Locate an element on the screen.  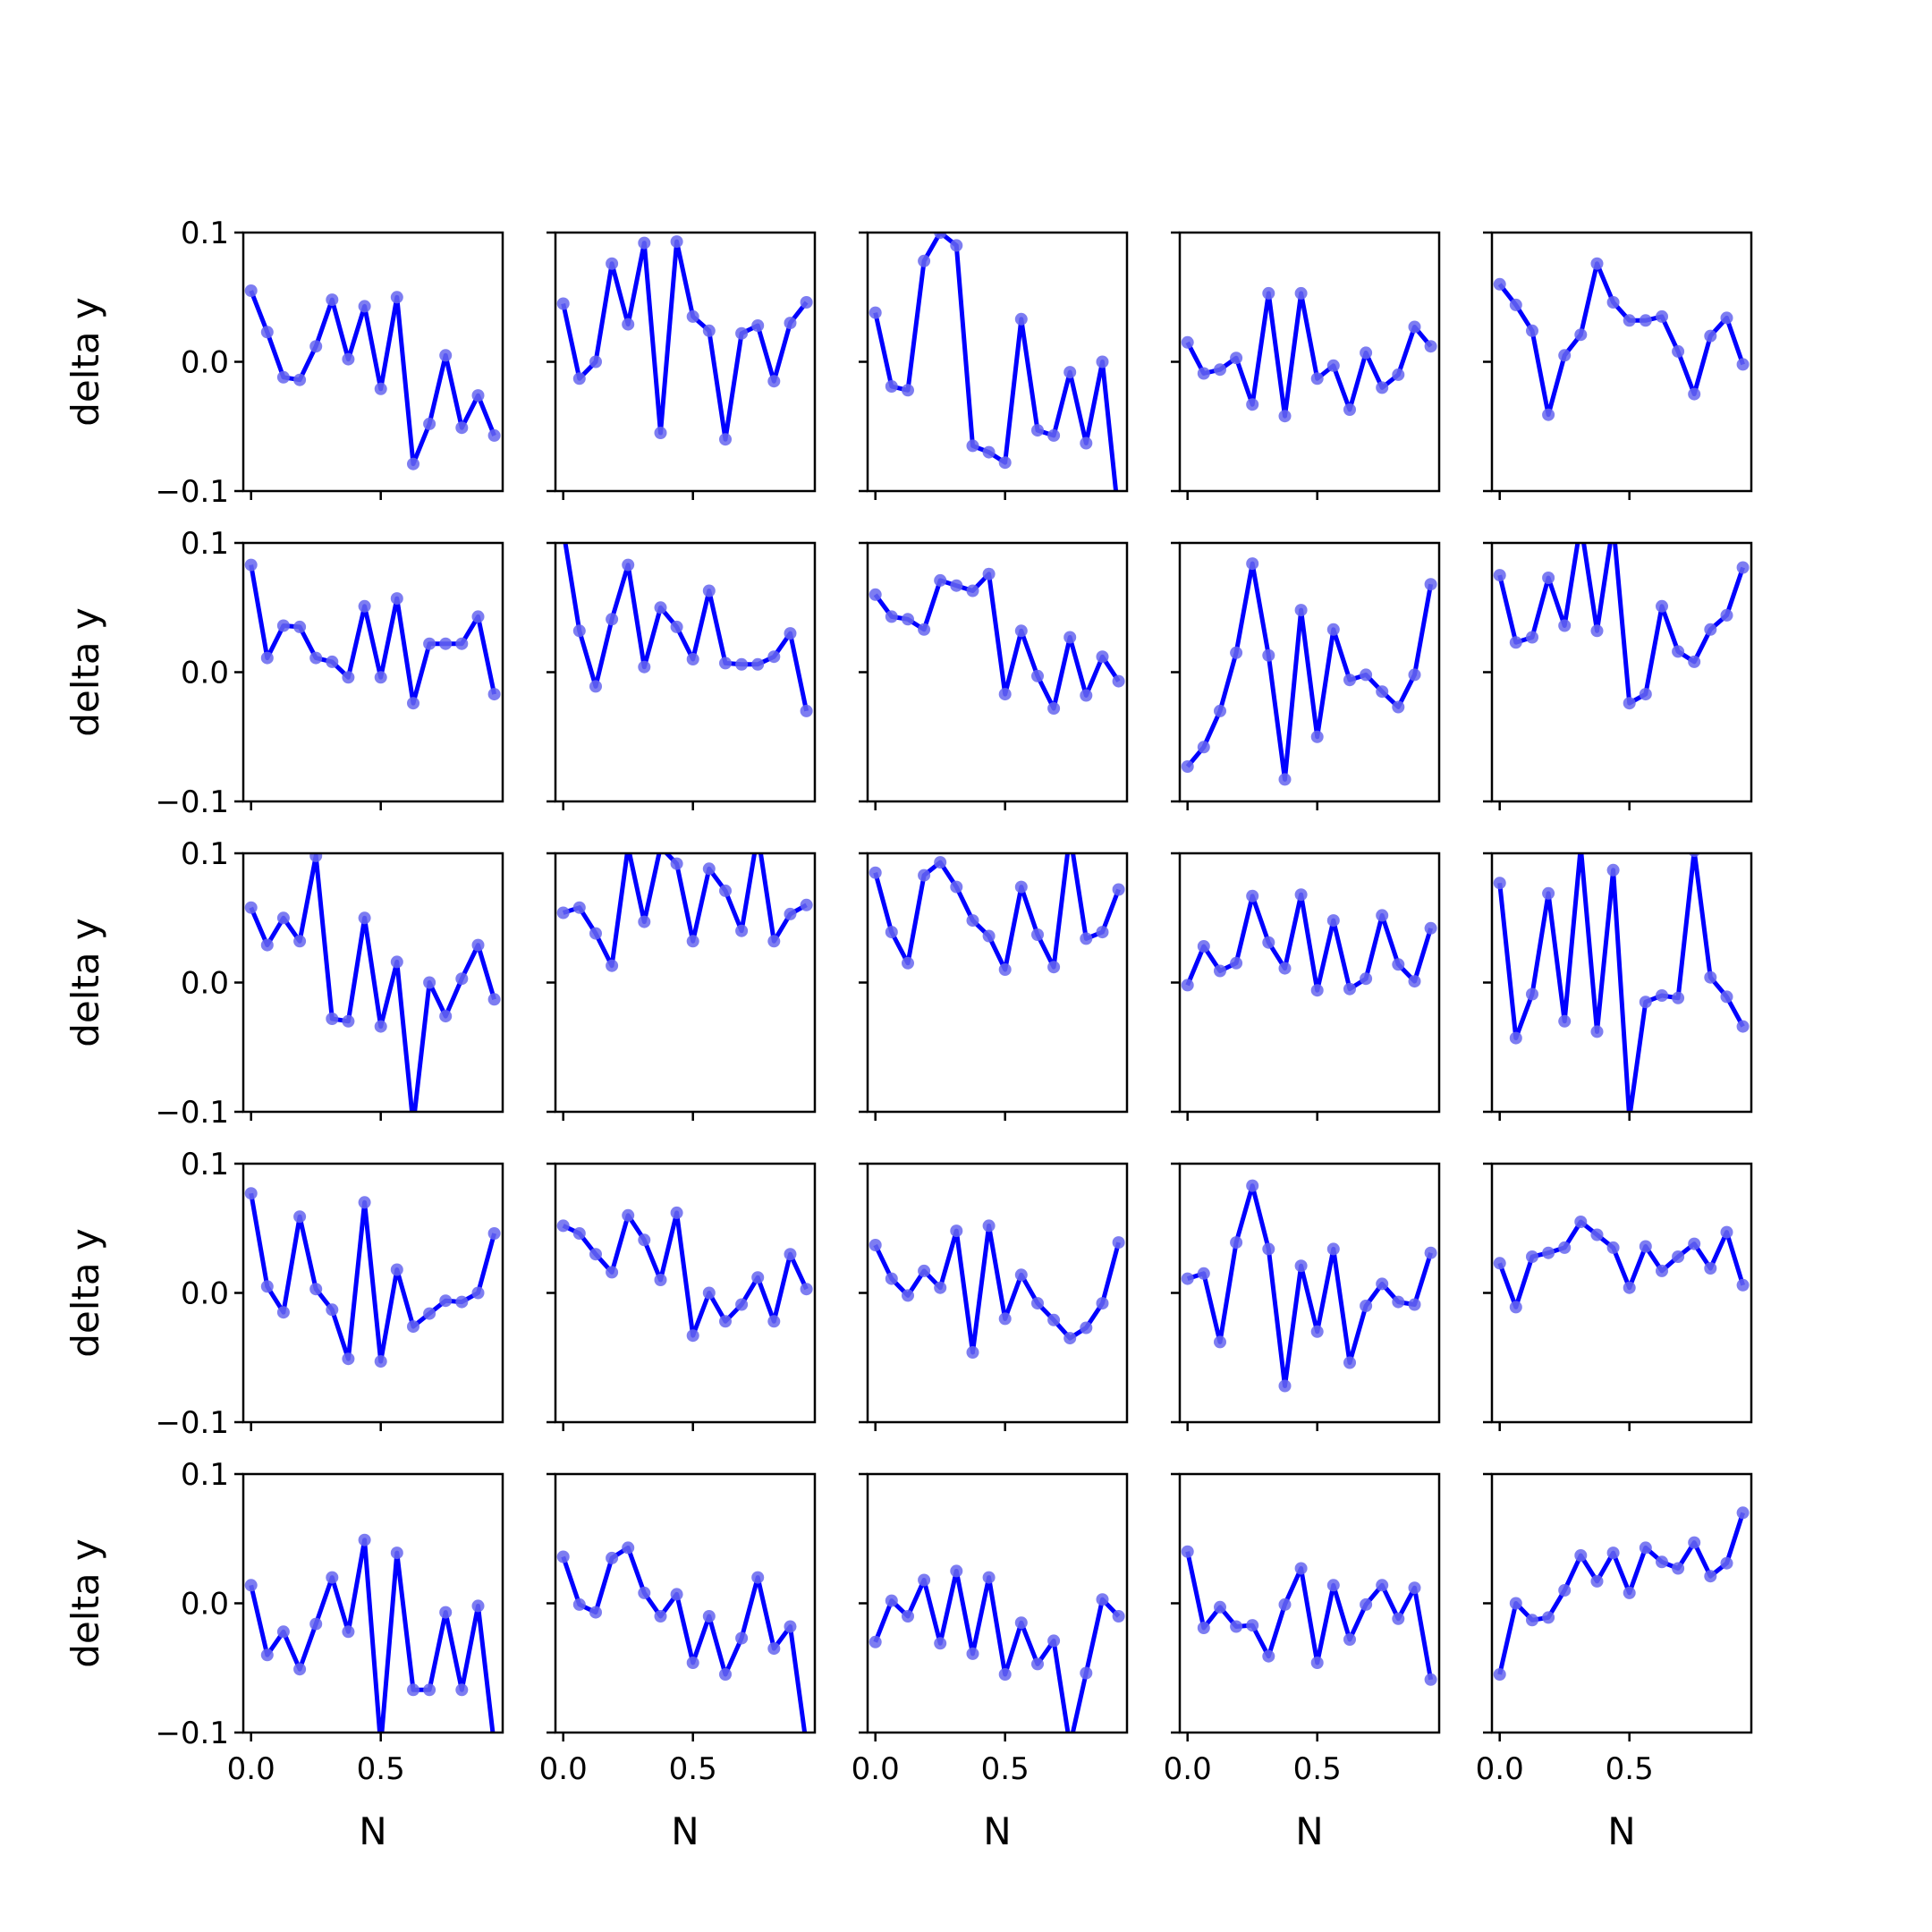
subplot-r4-c4 is located at coordinates (1306, 1296).